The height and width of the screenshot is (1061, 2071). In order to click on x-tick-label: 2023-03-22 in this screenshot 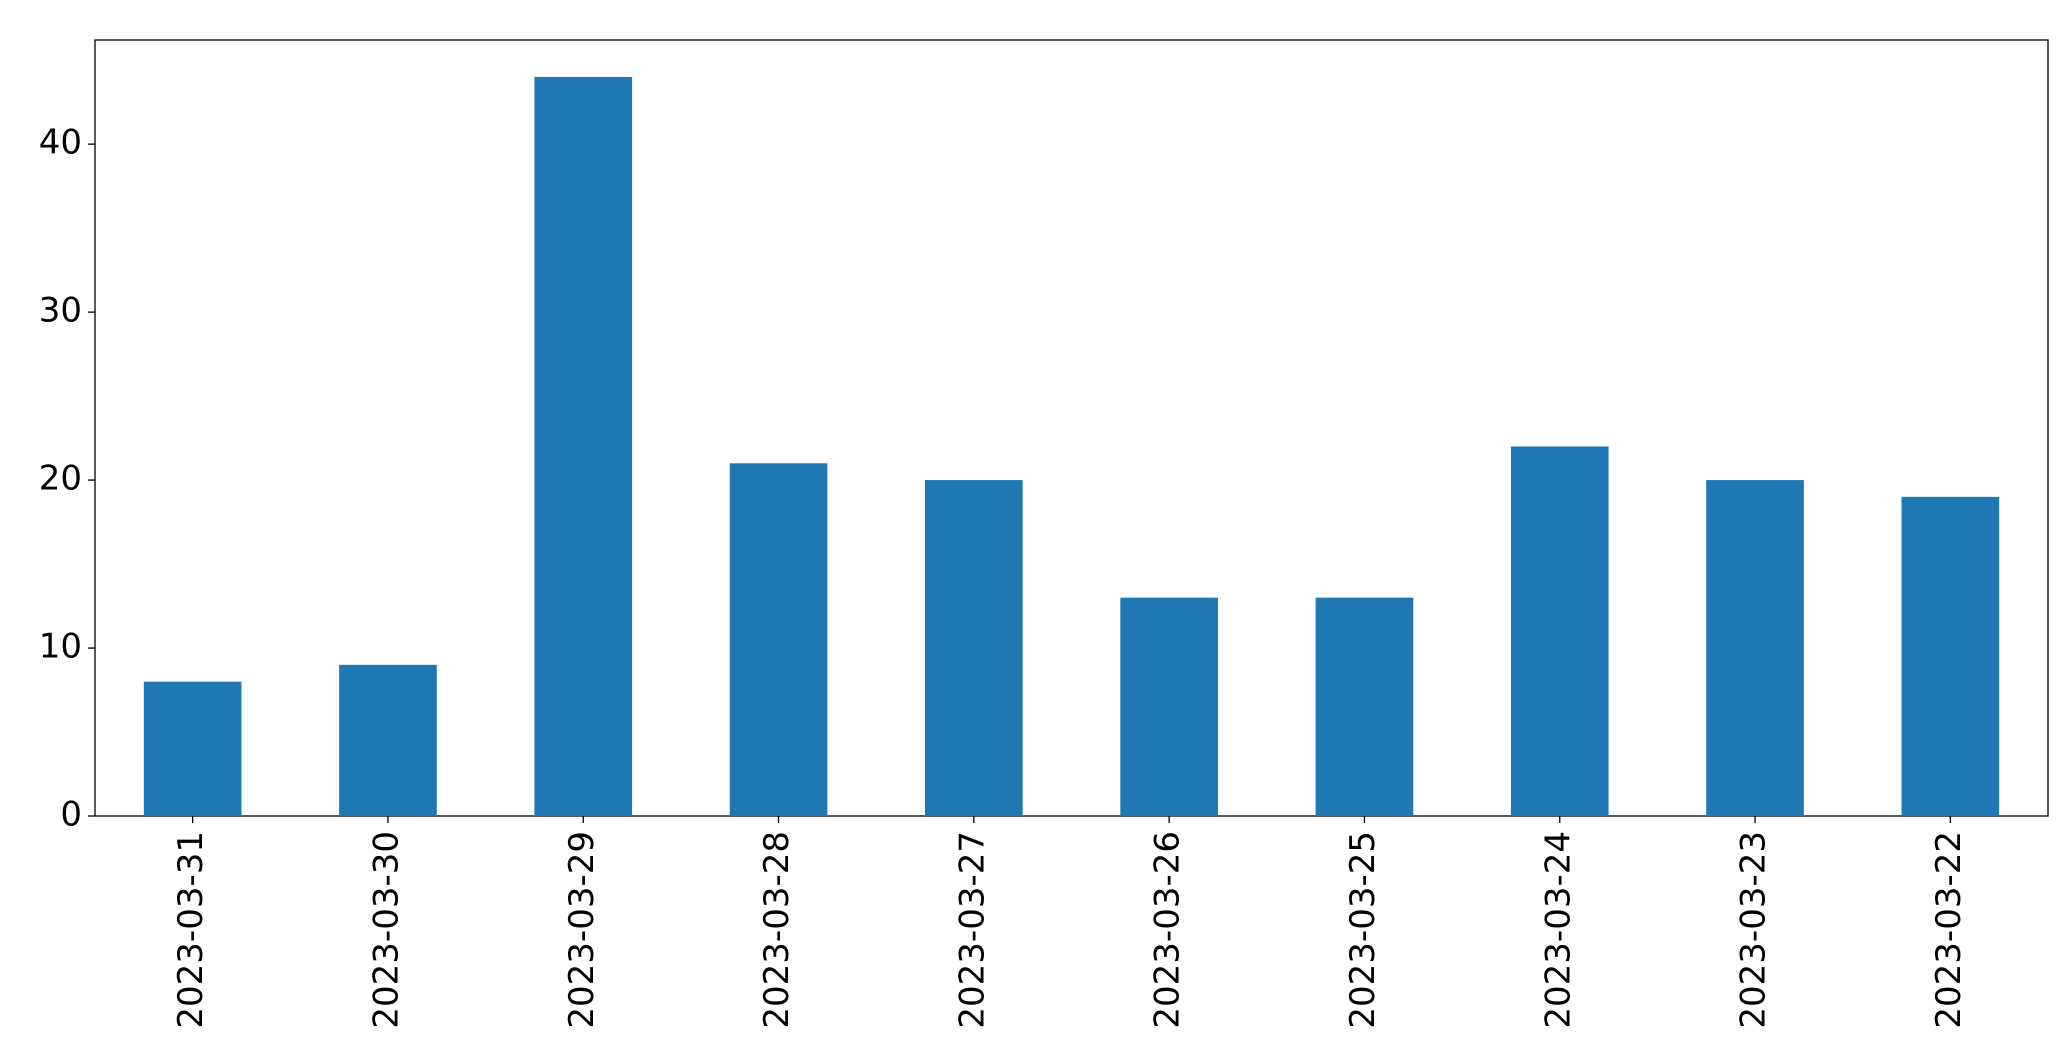, I will do `click(1949, 930)`.